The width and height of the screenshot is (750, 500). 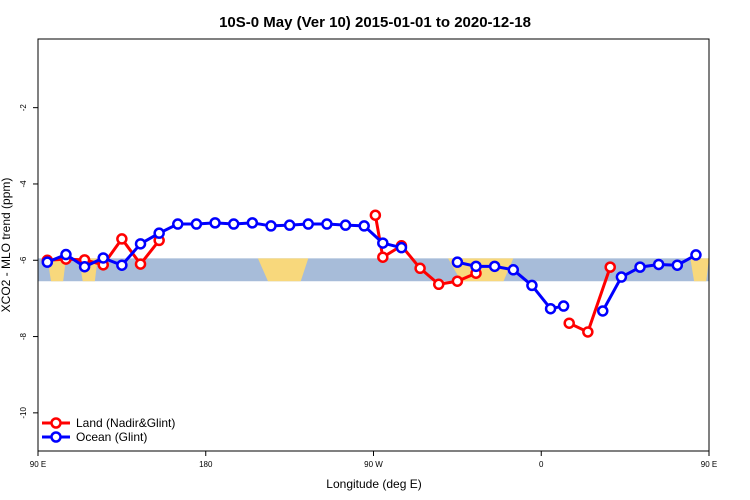 What do you see at coordinates (541, 464) in the screenshot?
I see `x-tick-label: 0` at bounding box center [541, 464].